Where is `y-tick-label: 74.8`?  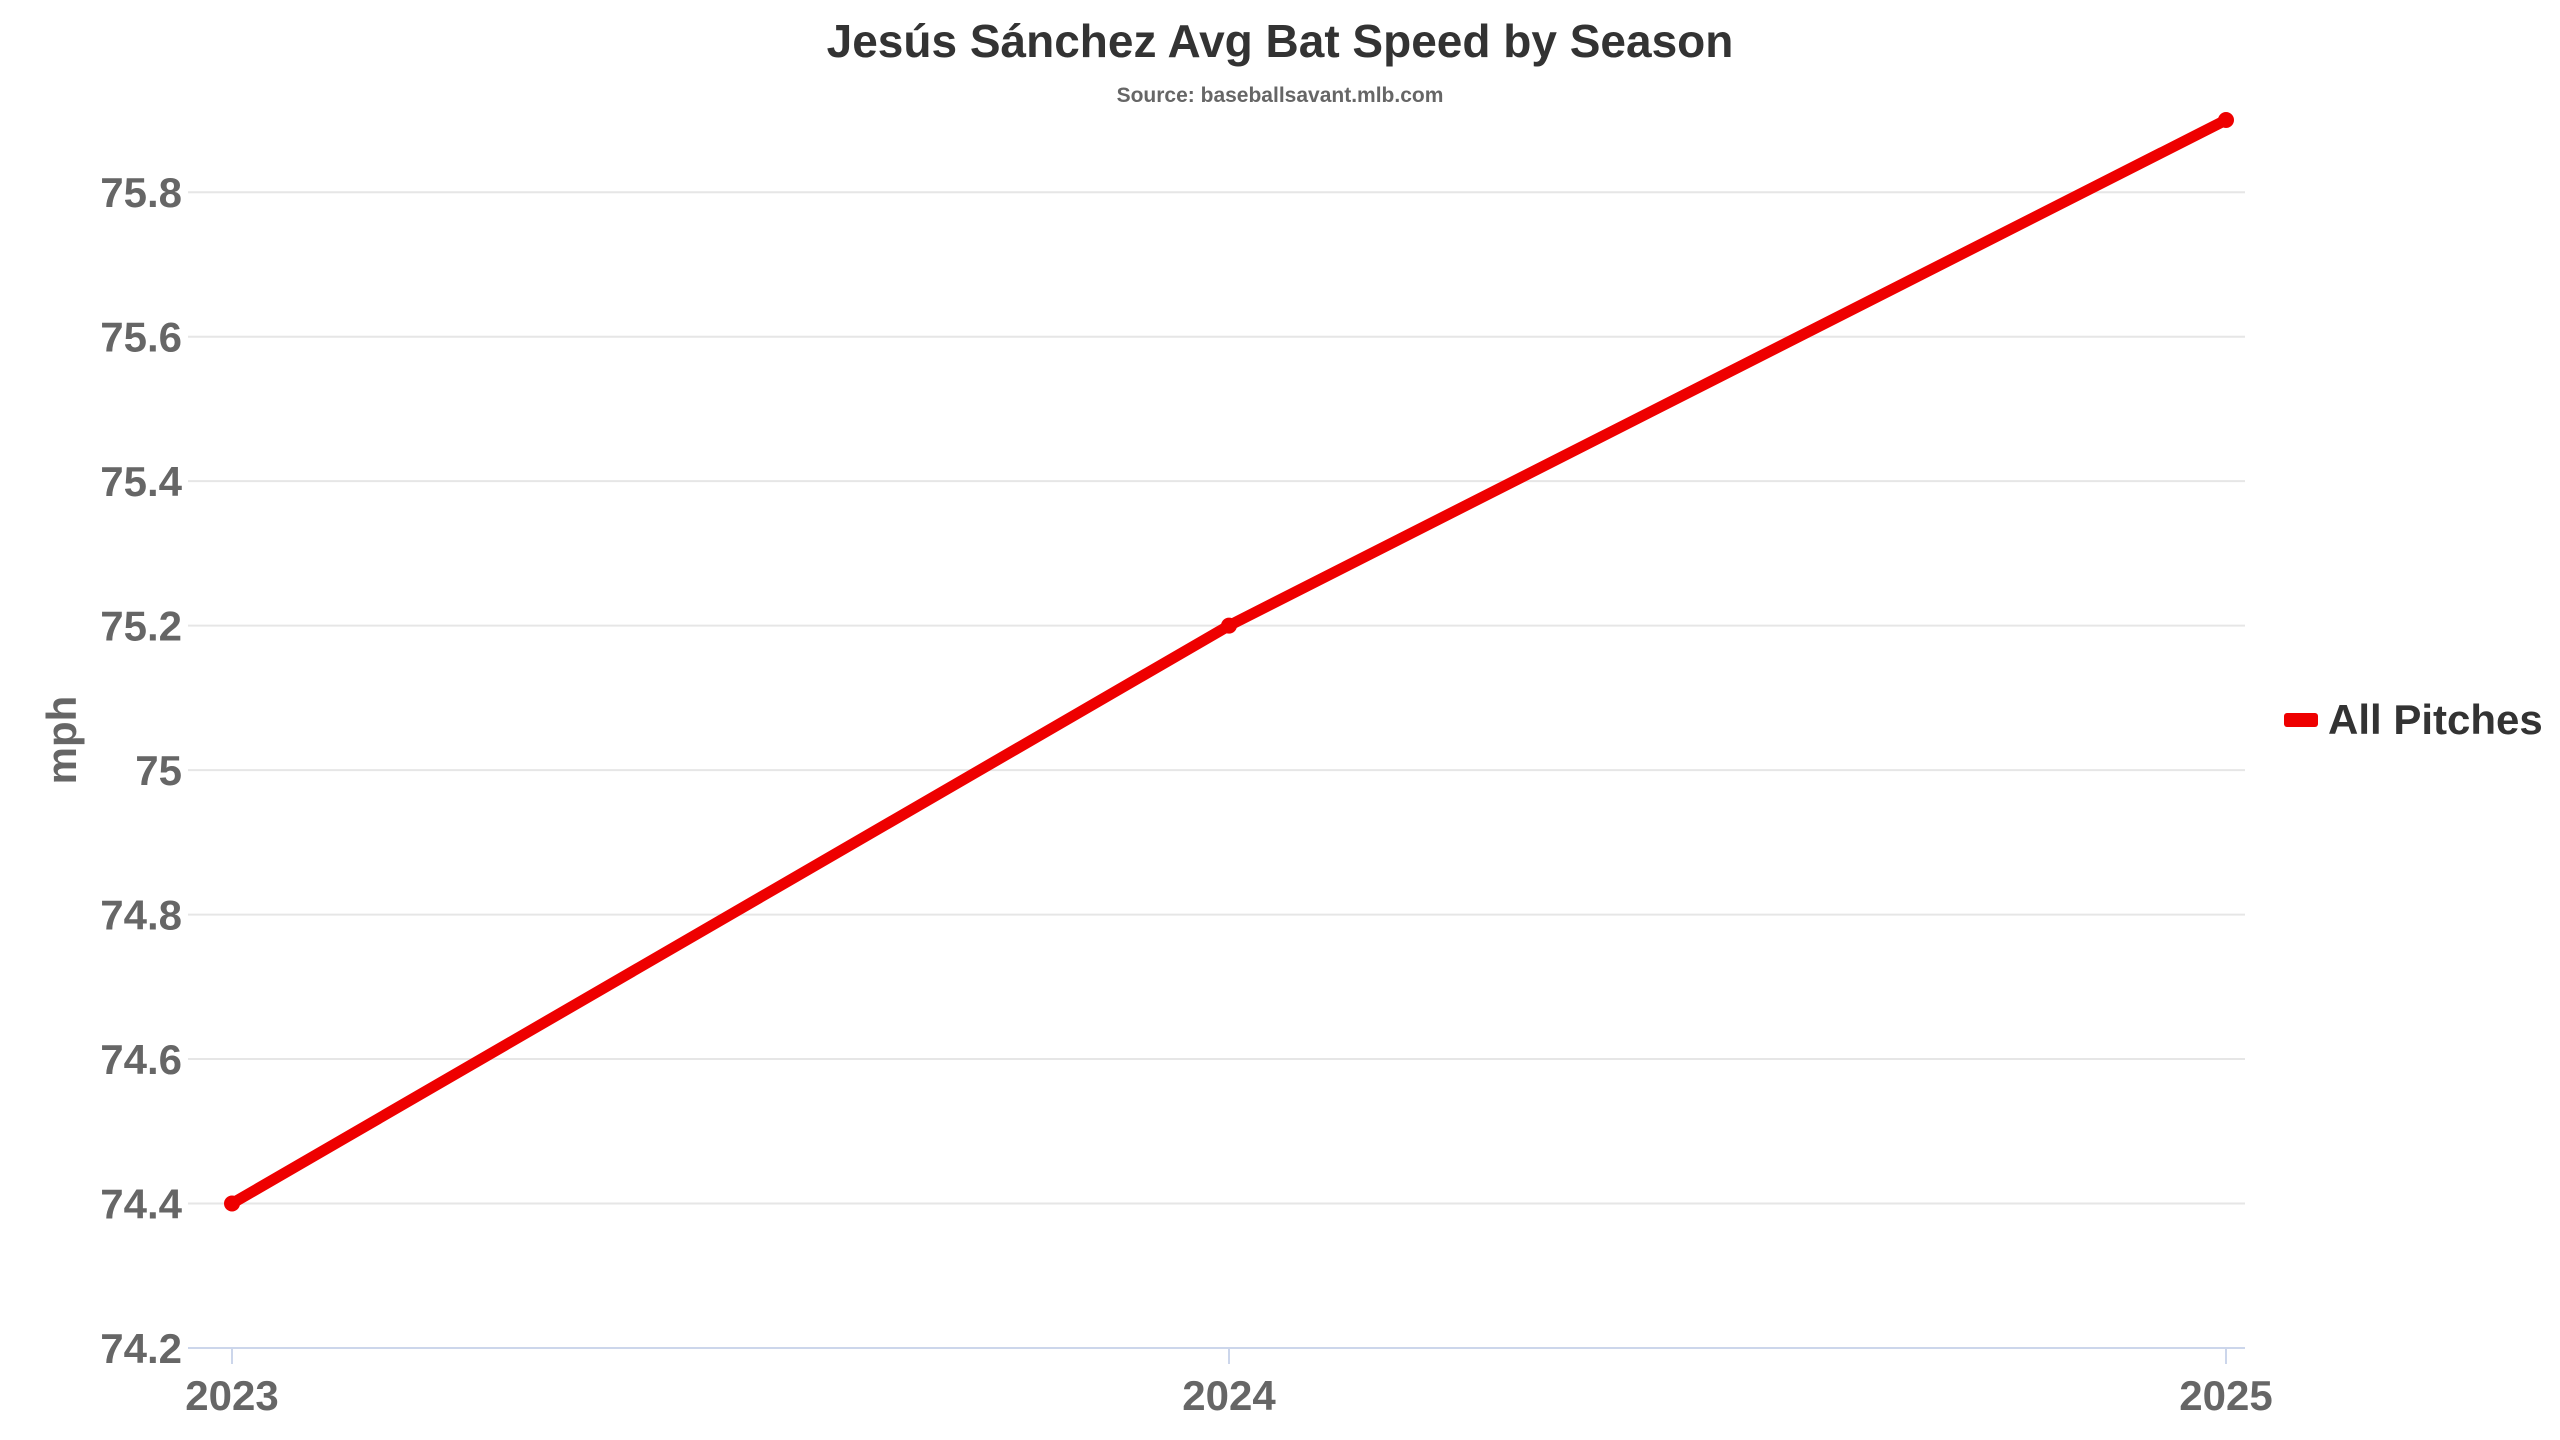
y-tick-label: 74.8 is located at coordinates (141, 915).